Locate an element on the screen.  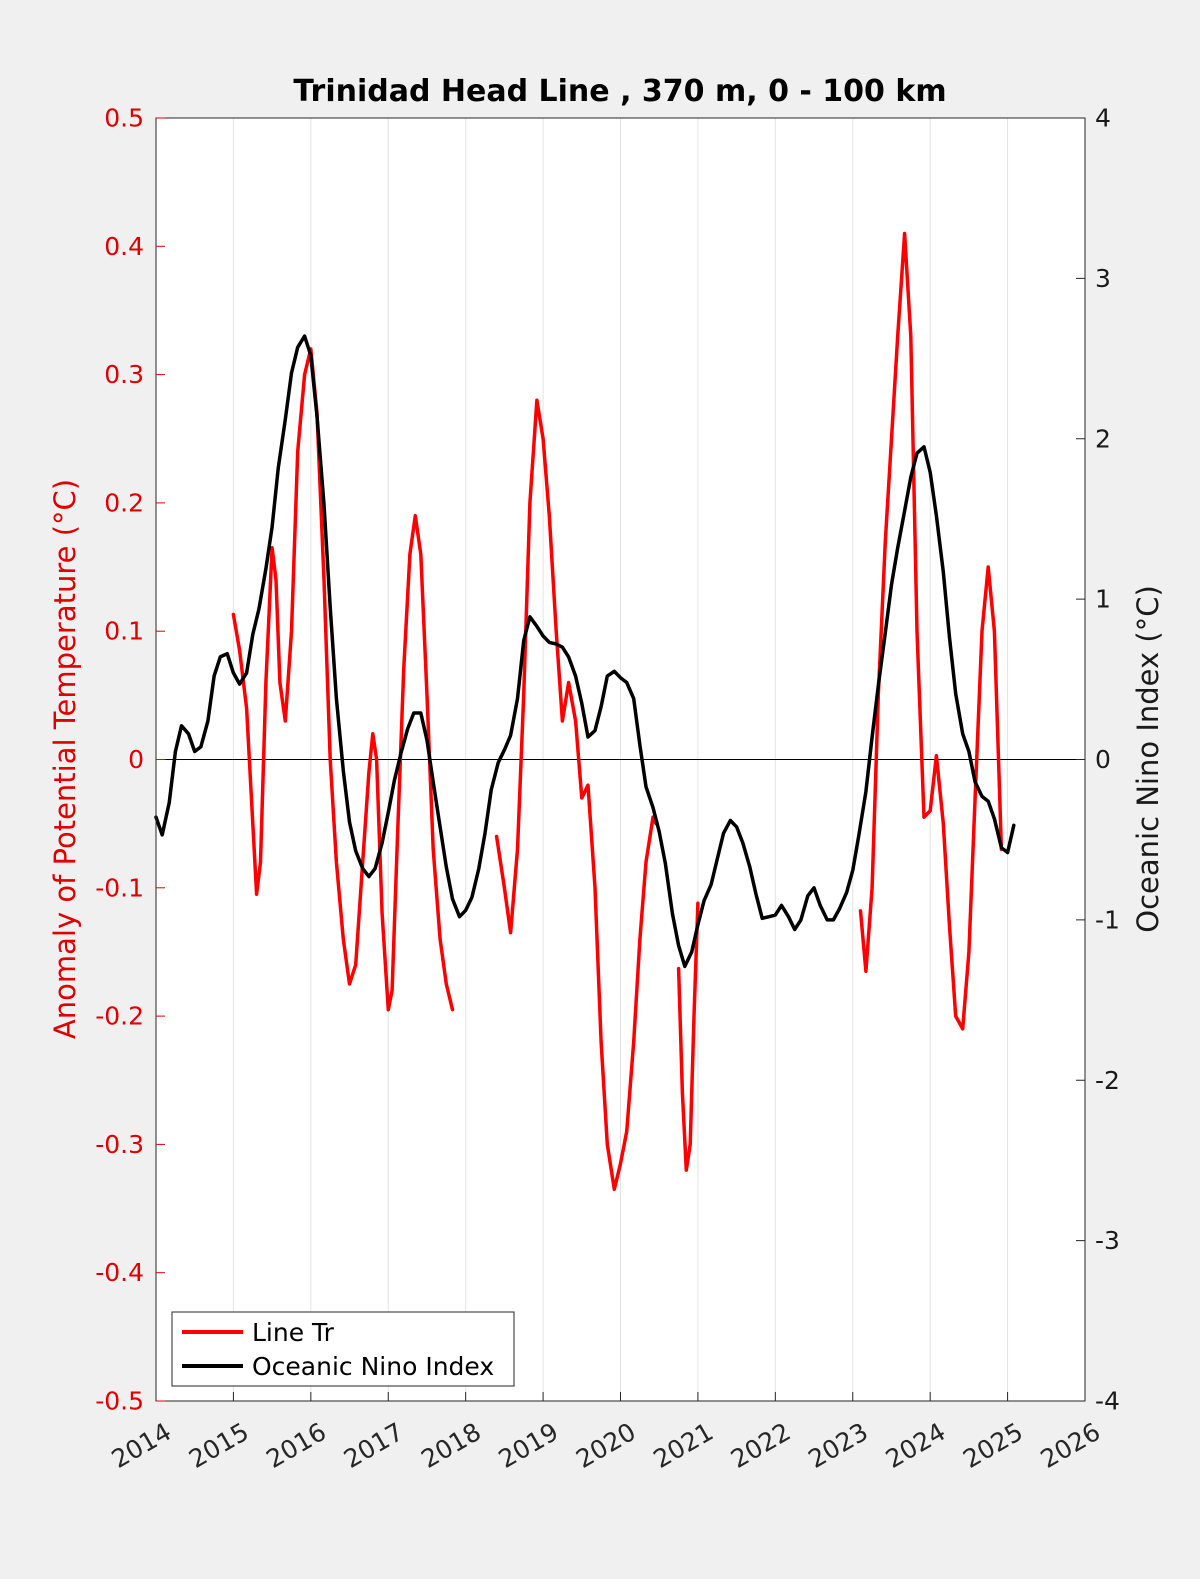
legend: Line Tr Oceanic Nino Index is located at coordinates (343, 1349).